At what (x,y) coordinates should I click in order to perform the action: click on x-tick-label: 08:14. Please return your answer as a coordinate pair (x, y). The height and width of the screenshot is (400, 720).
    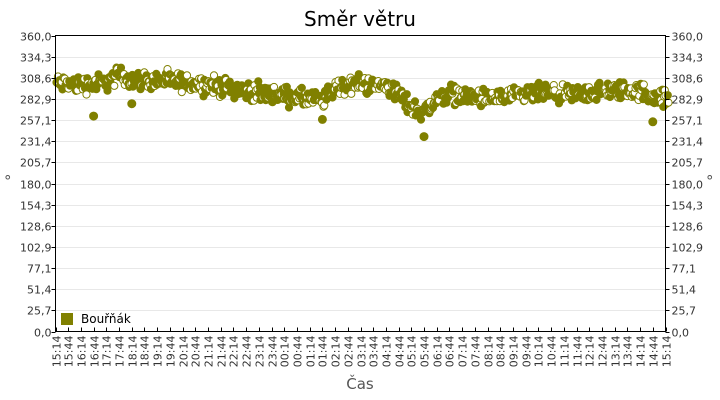
    Looking at the image, I should click on (489, 352).